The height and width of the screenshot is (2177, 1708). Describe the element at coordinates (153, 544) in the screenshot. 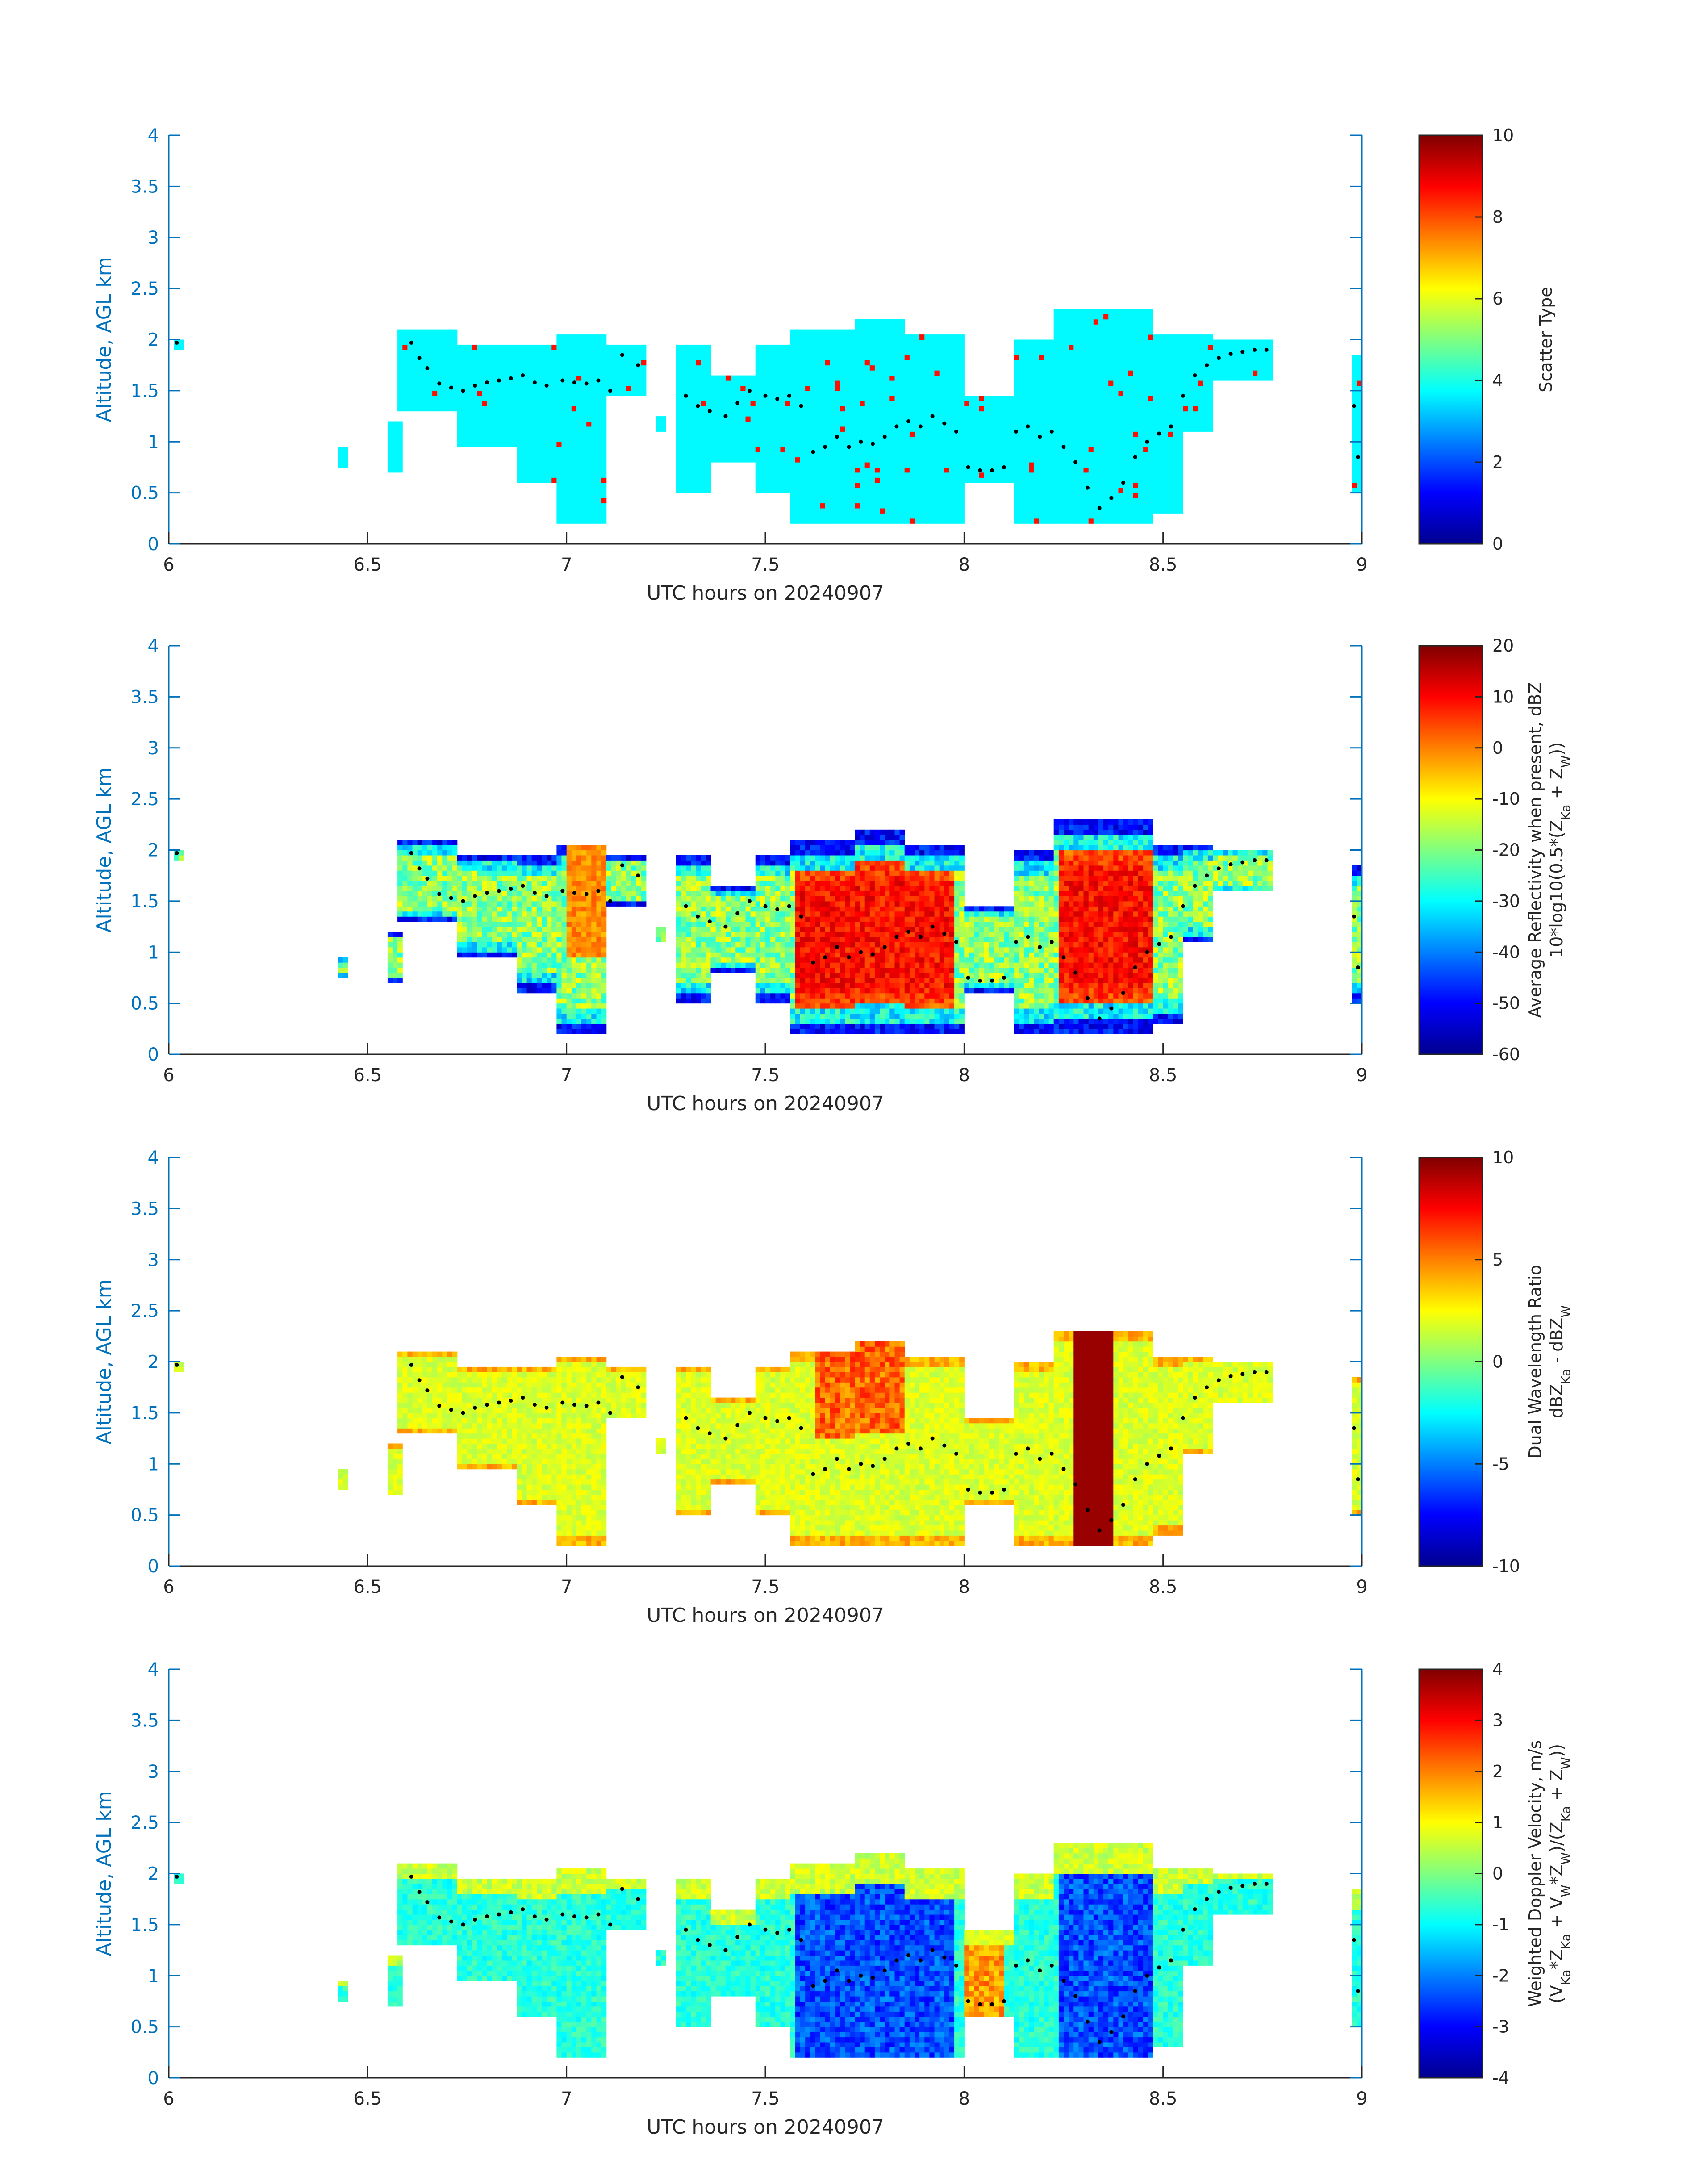

I see `y-tick-label: 0` at that location.